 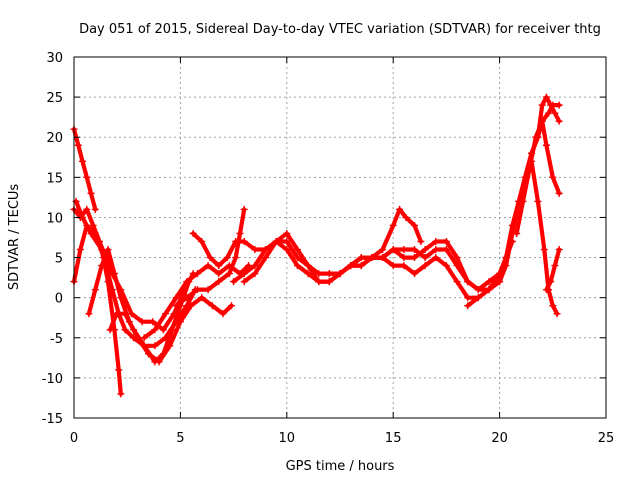 I want to click on y-tick-label: -5, so click(x=56, y=339).